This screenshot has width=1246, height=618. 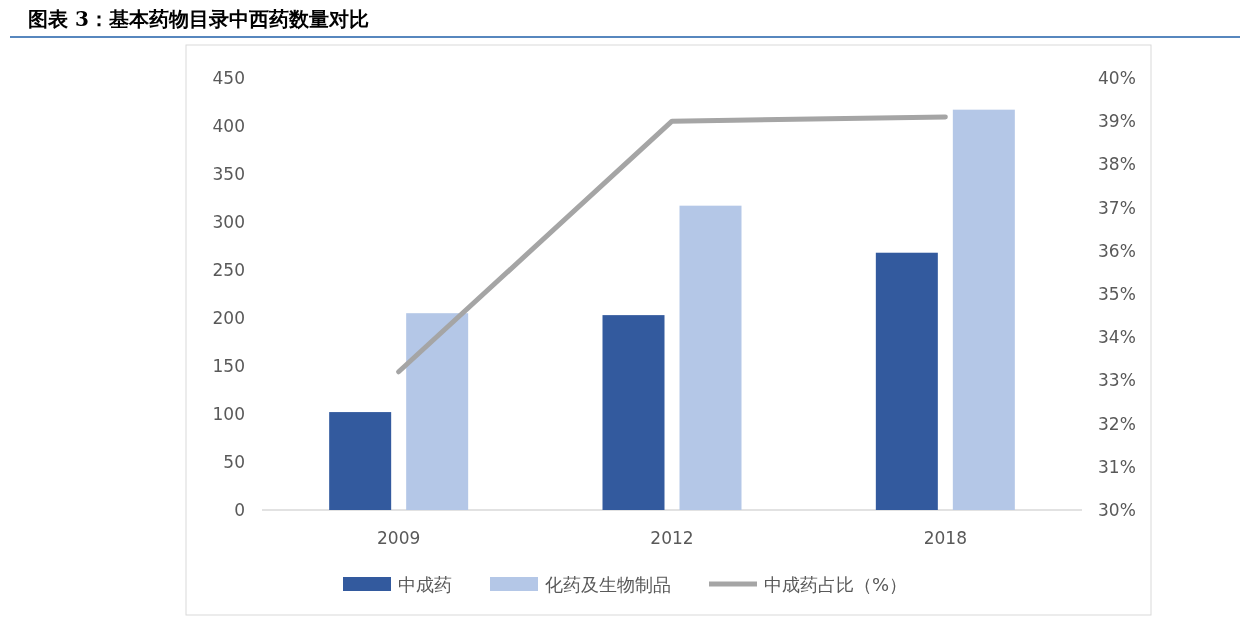 I want to click on y-tick-label: 0, so click(x=239, y=510).